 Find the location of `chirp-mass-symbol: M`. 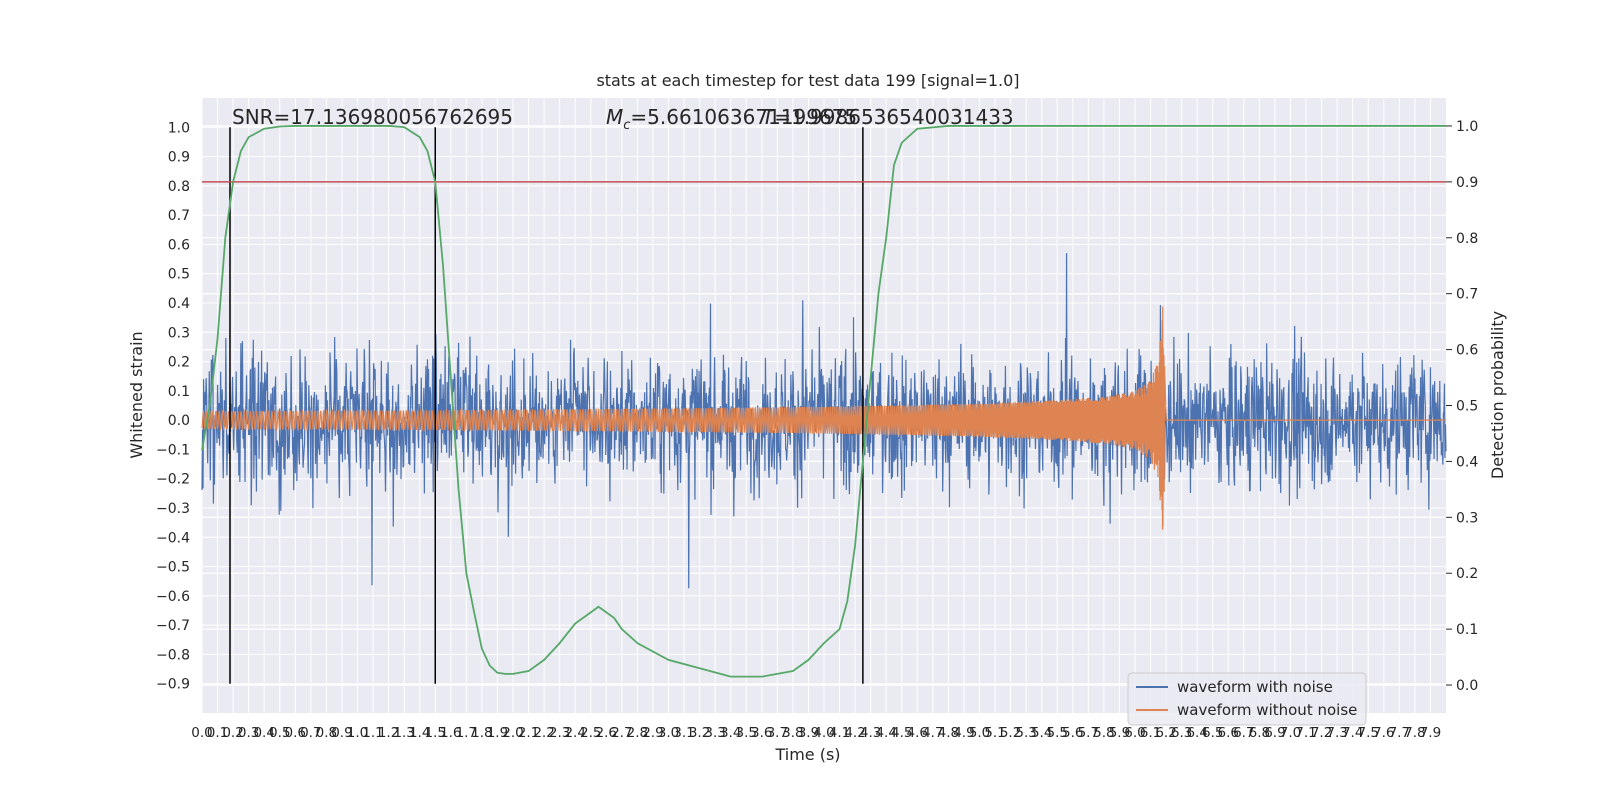

chirp-mass-symbol: M is located at coordinates (614, 117).